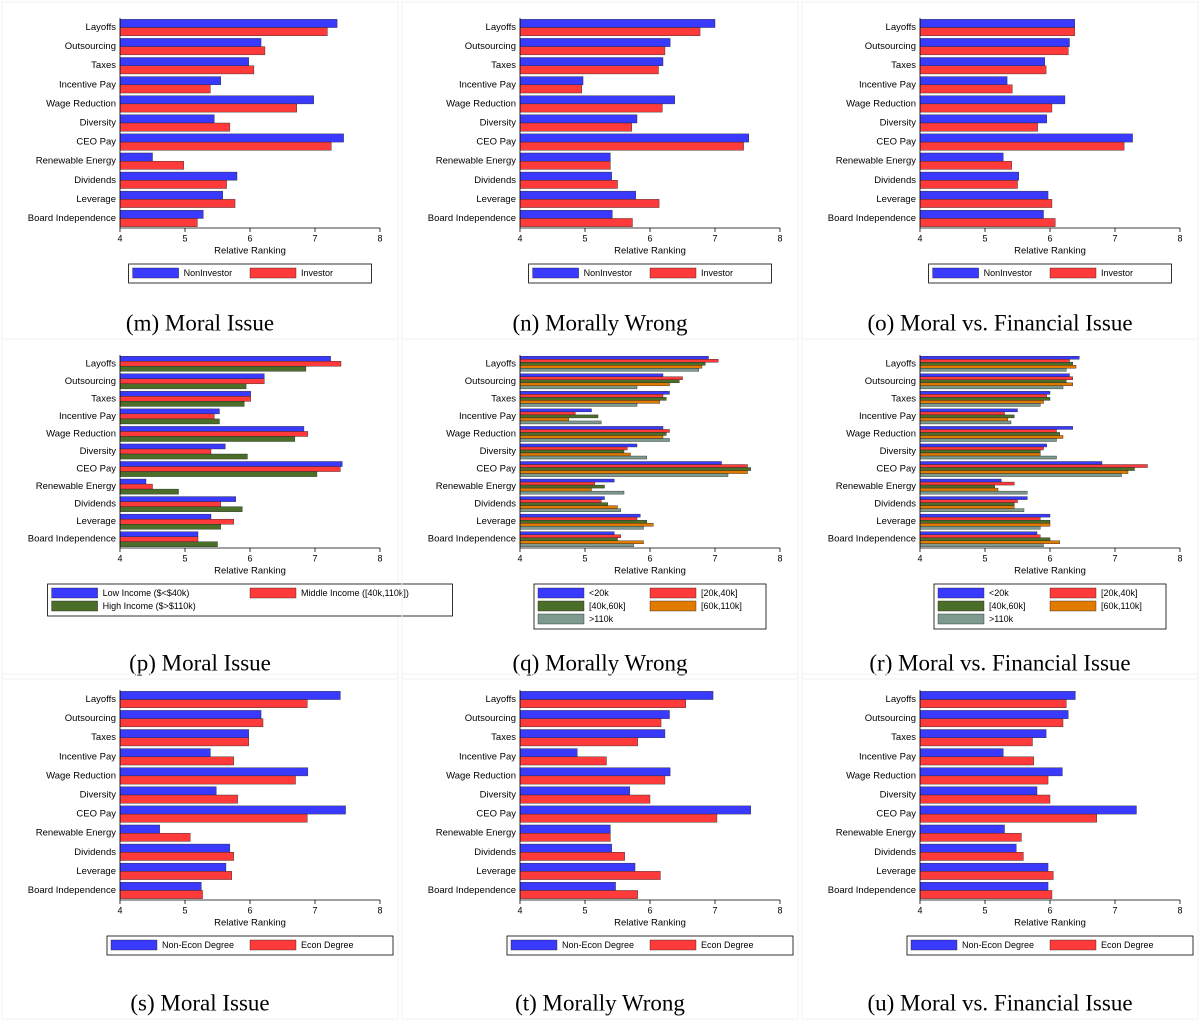  Describe the element at coordinates (890, 46) in the screenshot. I see `y-tick-label: Outsourcing` at that location.